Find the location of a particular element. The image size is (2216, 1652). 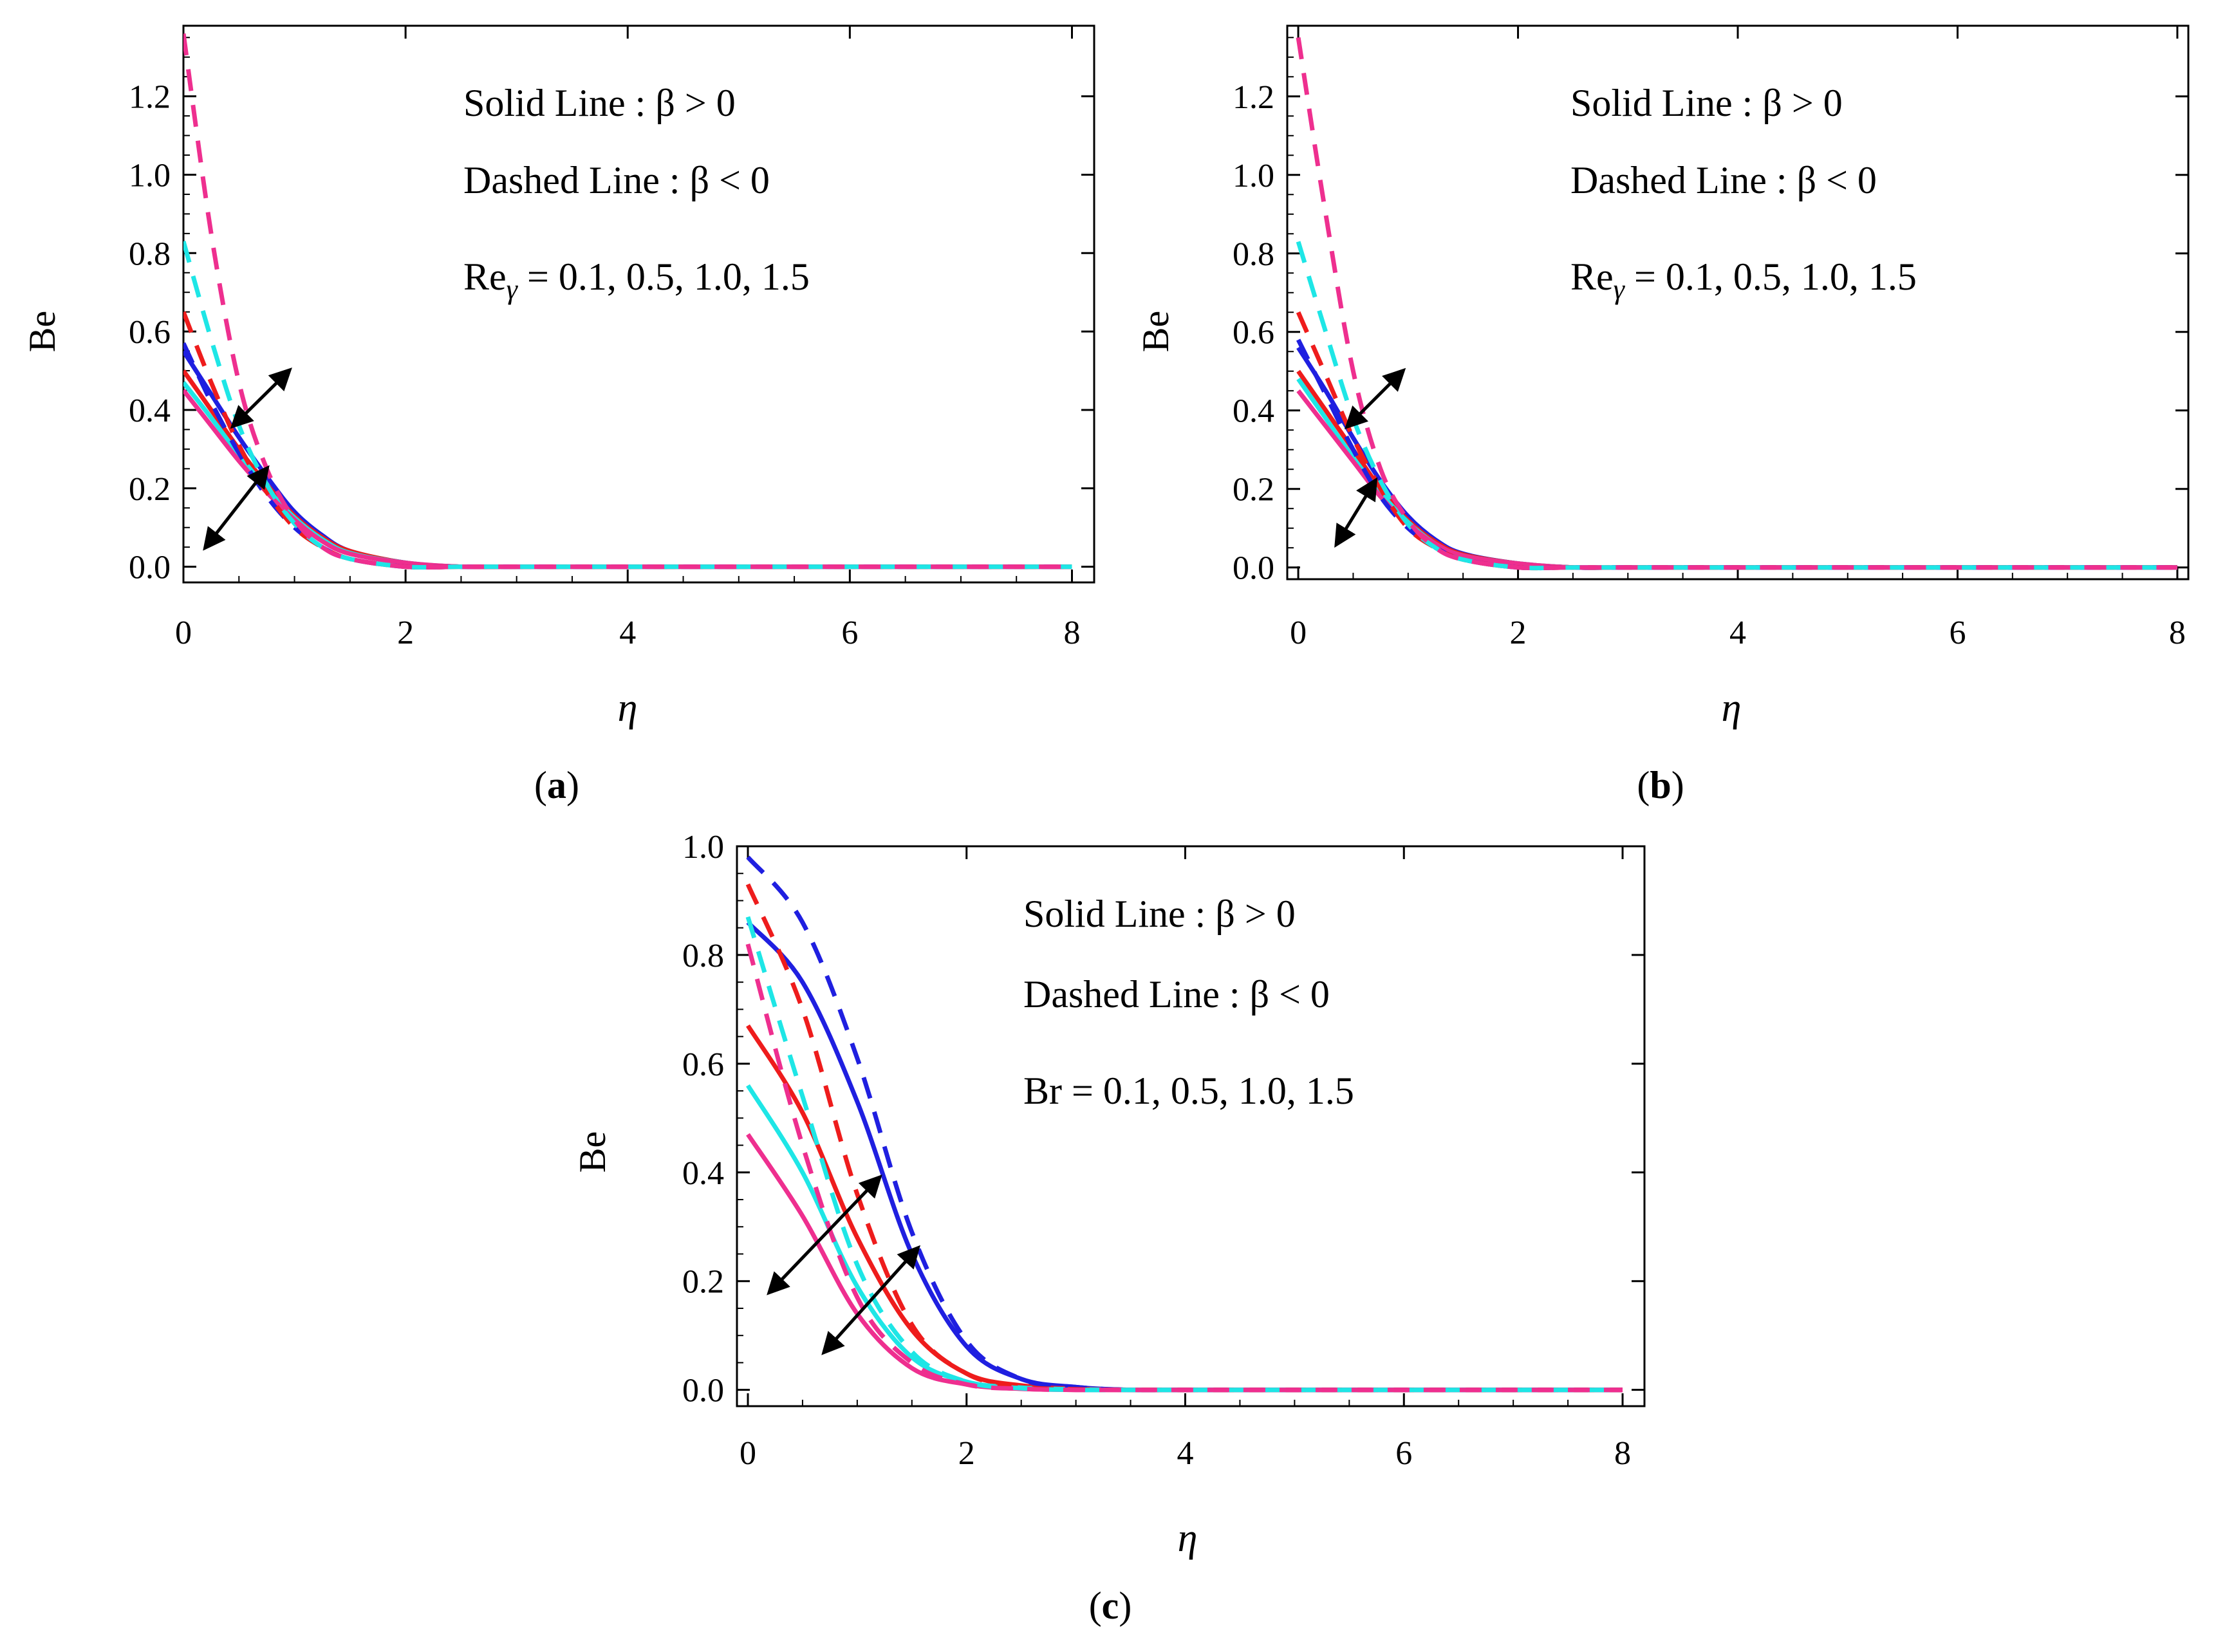

panel-c-y-tick-label: 0.8 is located at coordinates (703, 956).